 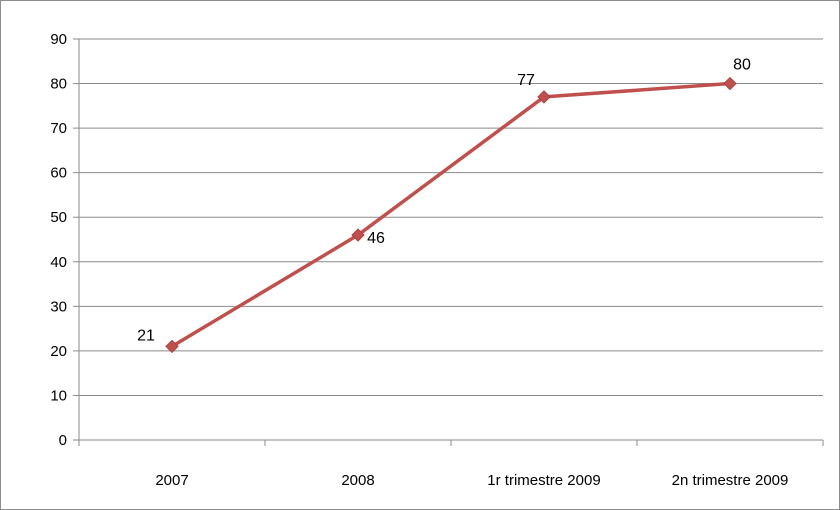 What do you see at coordinates (58, 39) in the screenshot?
I see `y-tick-label: 90` at bounding box center [58, 39].